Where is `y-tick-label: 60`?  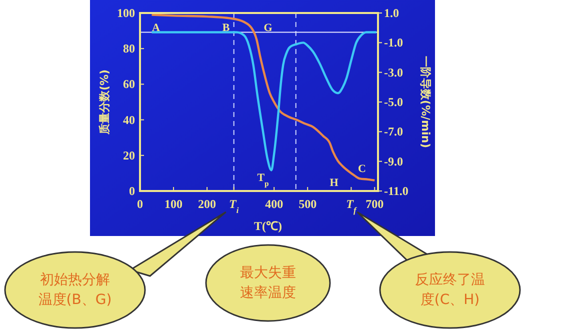 y-tick-label: 60 is located at coordinates (129, 84).